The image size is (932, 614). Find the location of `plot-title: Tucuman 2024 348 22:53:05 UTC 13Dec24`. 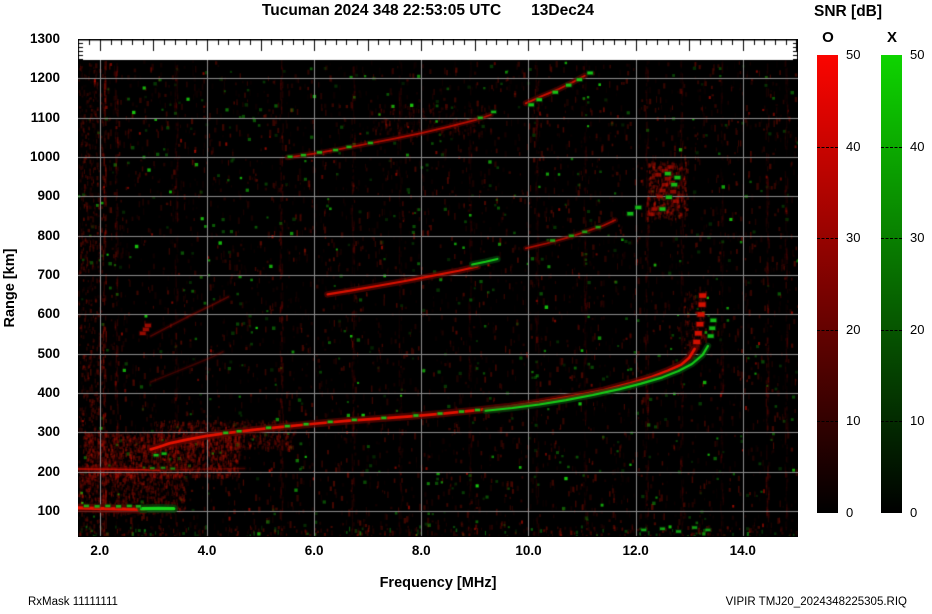

plot-title: Tucuman 2024 348 22:53:05 UTC 13Dec24 is located at coordinates (428, 11).